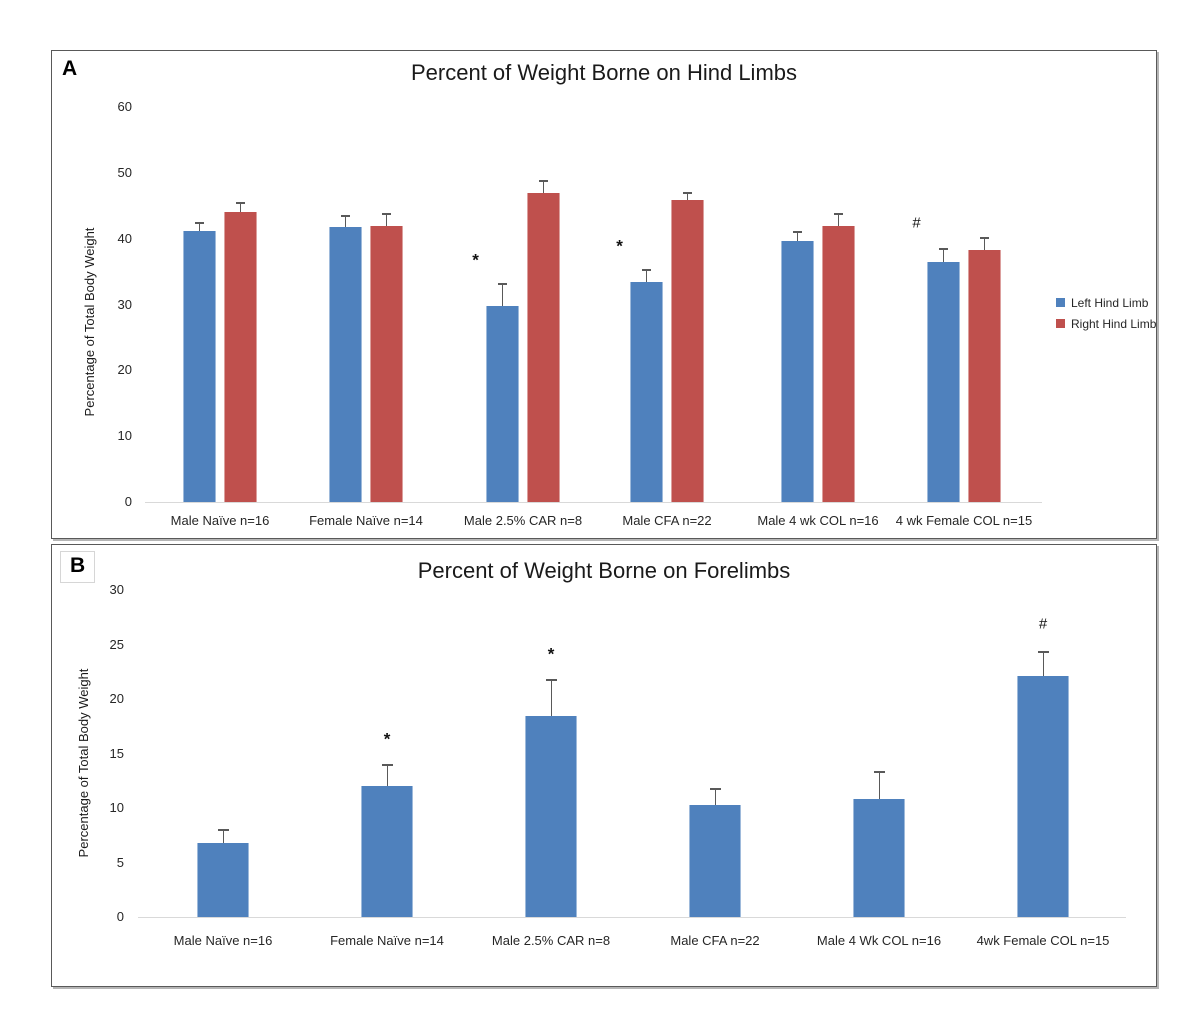 This screenshot has width=1200, height=1022. Describe the element at coordinates (1114, 323) in the screenshot. I see `legend-label-right-hind-limb: Right Hind Limb` at that location.